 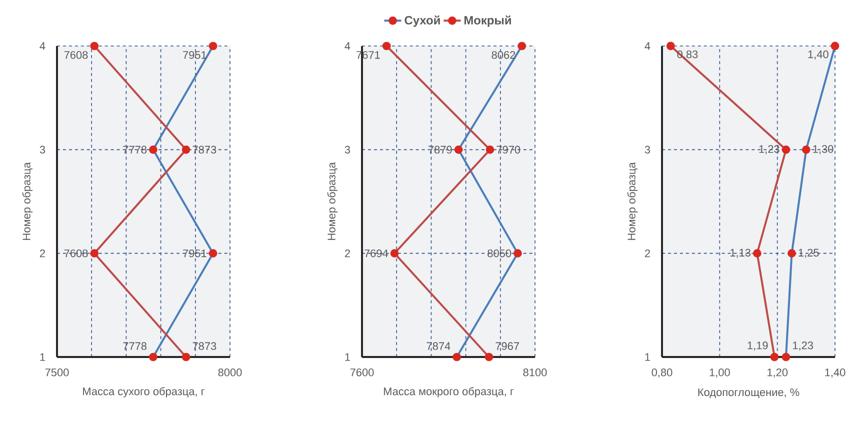 I want to click on data-label: 7694, so click(x=376, y=253).